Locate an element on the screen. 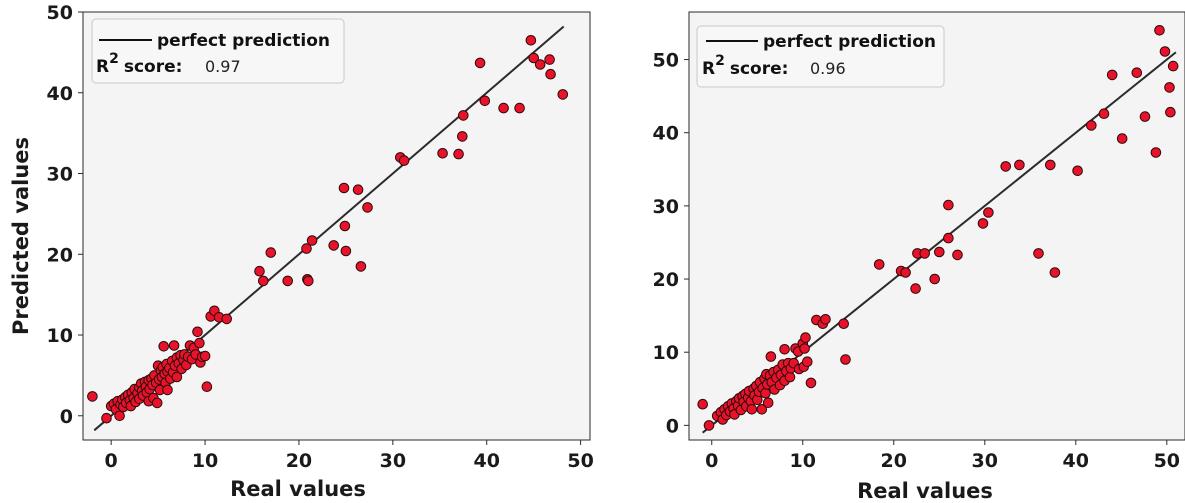  left-x-tick-label: 10 is located at coordinates (205, 461).